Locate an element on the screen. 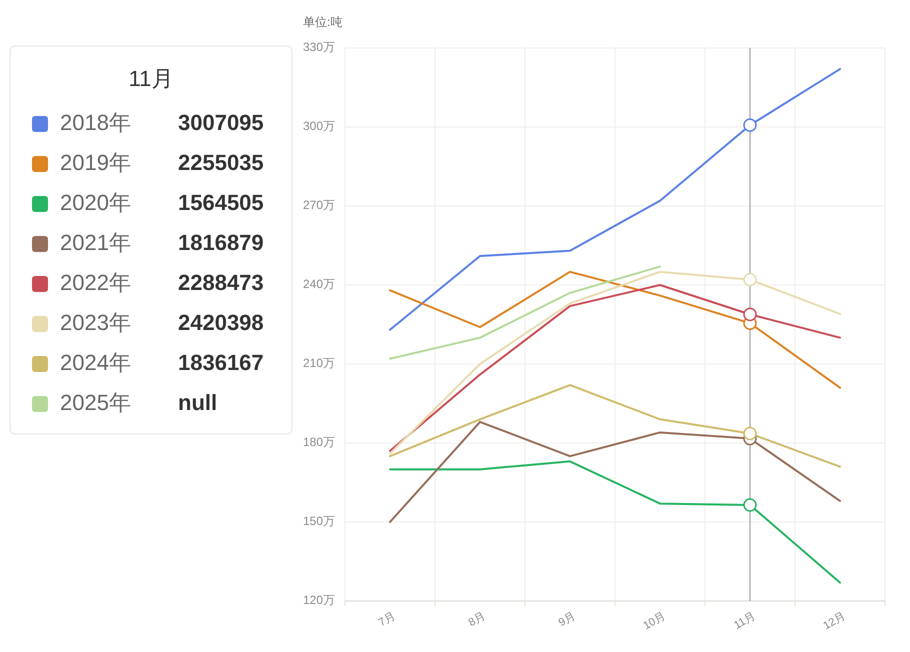 The image size is (910, 652). legend-label: 2022年 is located at coordinates (95, 282).